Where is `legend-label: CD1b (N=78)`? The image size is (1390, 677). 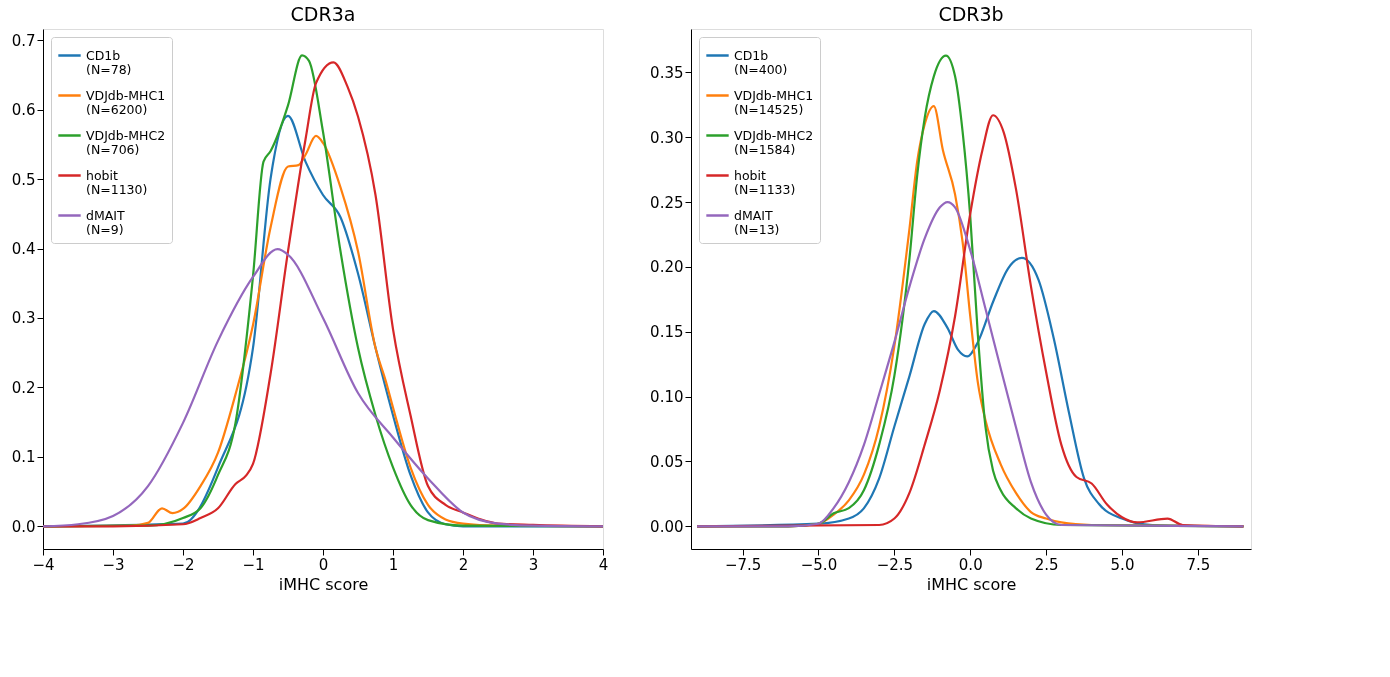
legend-label: CD1b (N=78) is located at coordinates (109, 62).